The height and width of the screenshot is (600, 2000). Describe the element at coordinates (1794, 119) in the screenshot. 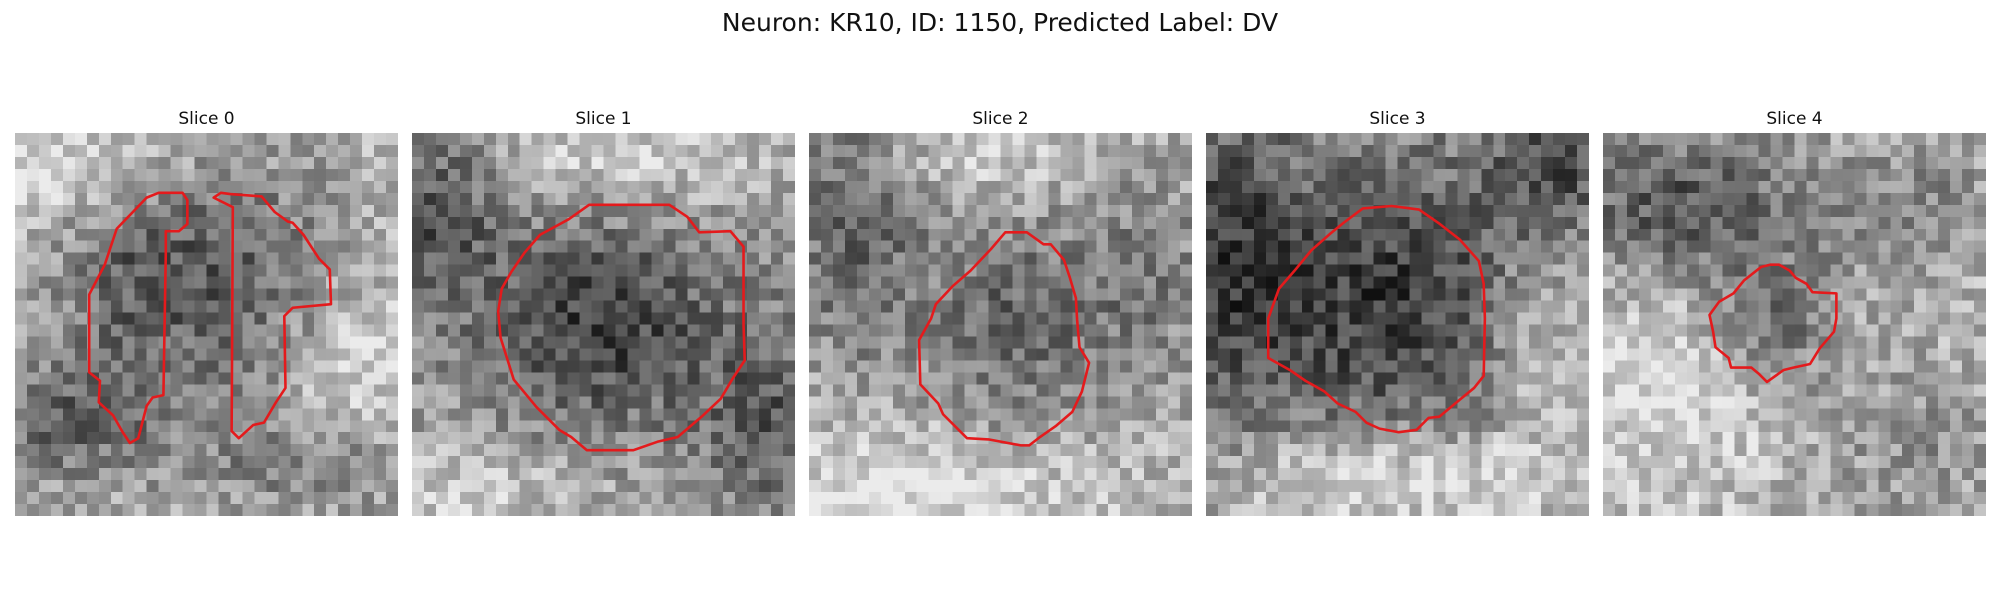

I see `panel-title: Slice 4` at that location.